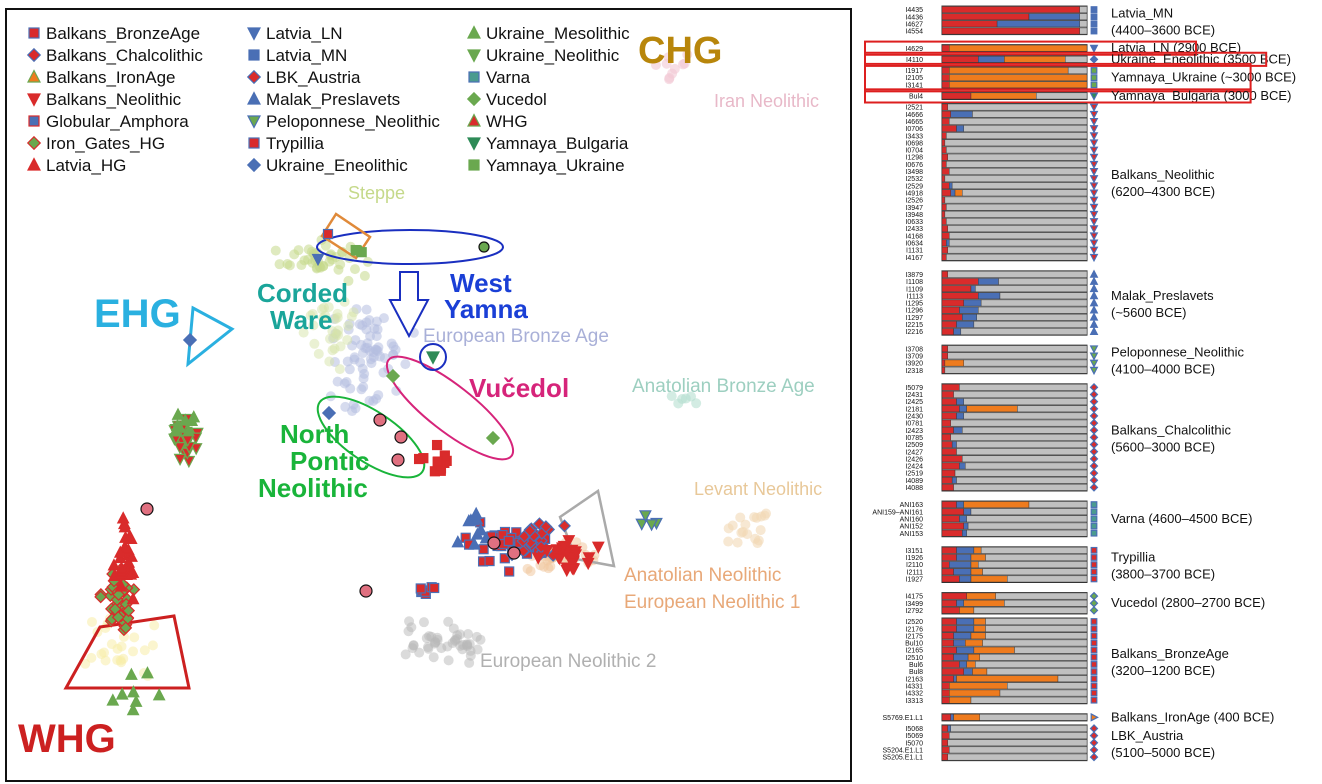 This screenshot has width=1322, height=784. Describe the element at coordinates (911, 534) in the screenshot. I see `sample-label: ANI153` at that location.